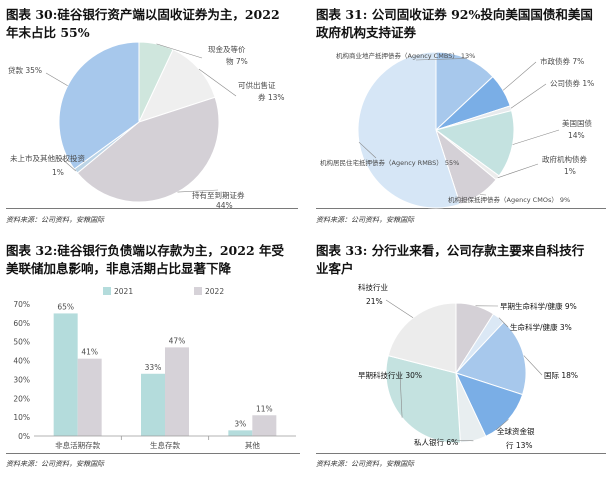  Describe the element at coordinates (21, 361) in the screenshot. I see `y-tick-label: 40%` at that location.